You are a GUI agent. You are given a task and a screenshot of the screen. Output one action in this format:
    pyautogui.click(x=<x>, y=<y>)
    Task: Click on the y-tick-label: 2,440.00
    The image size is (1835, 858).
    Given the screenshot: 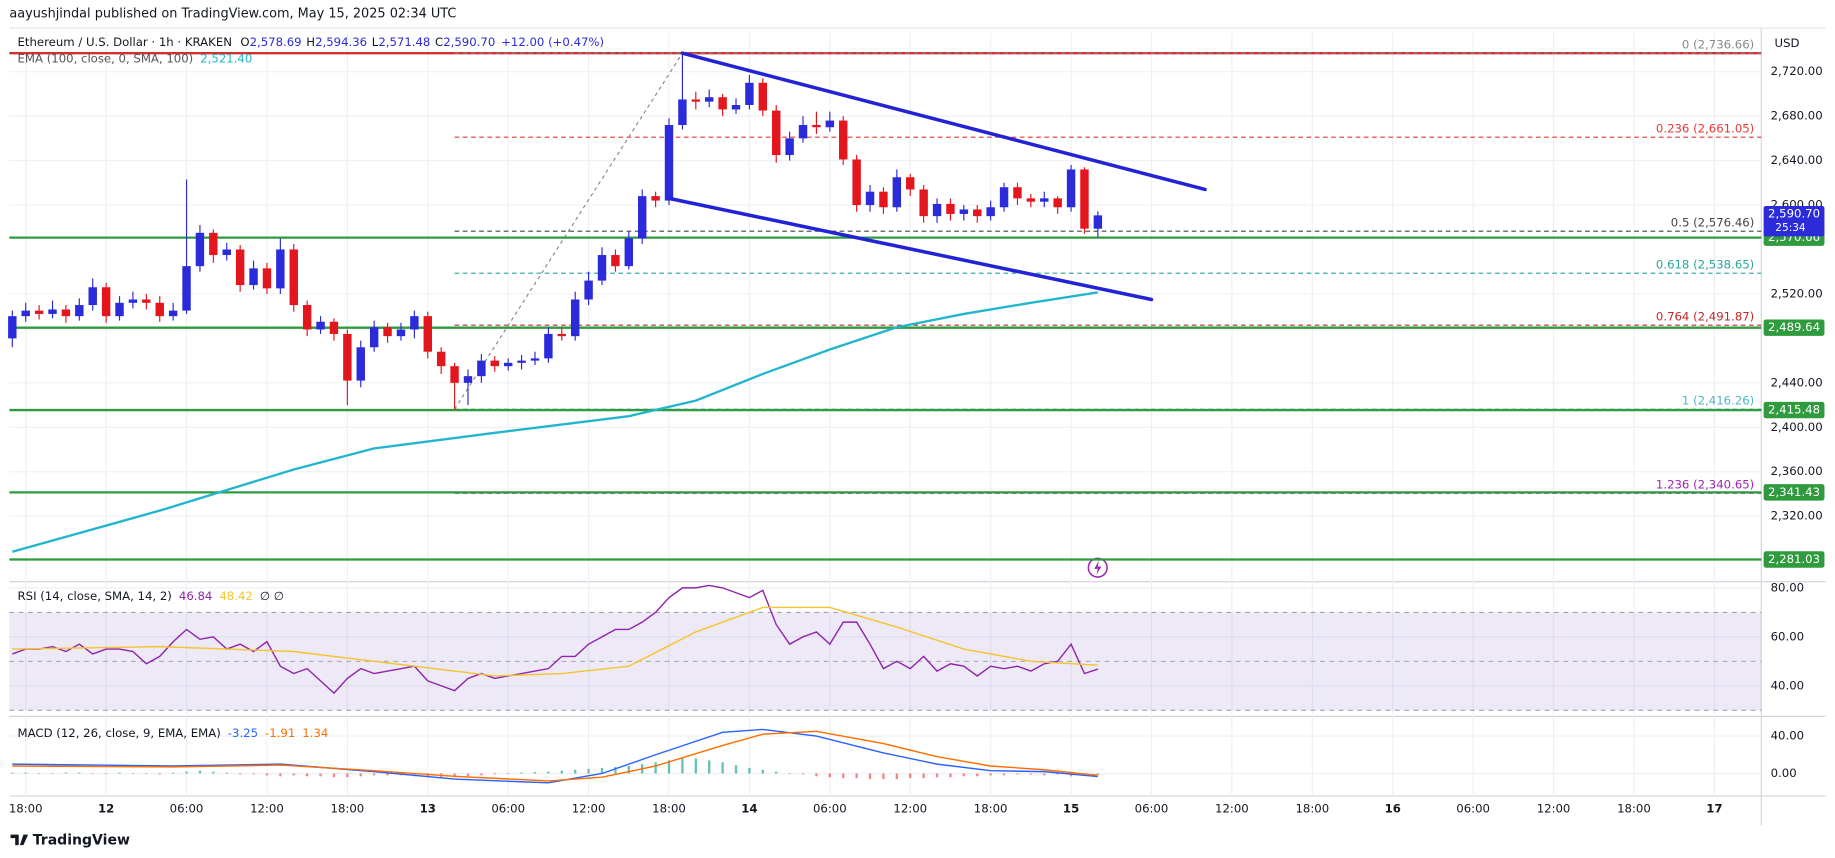 What is the action you would take?
    pyautogui.click(x=1797, y=382)
    